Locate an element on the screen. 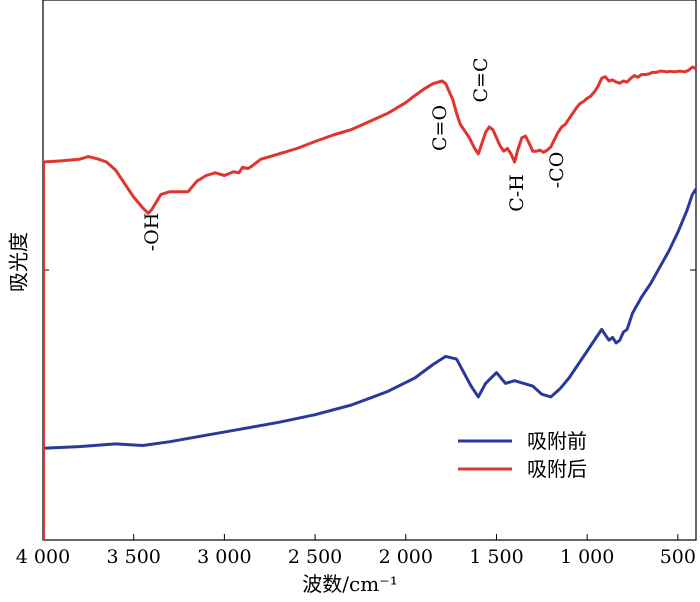  x-tick-label: 3 500 is located at coordinates (133, 557).